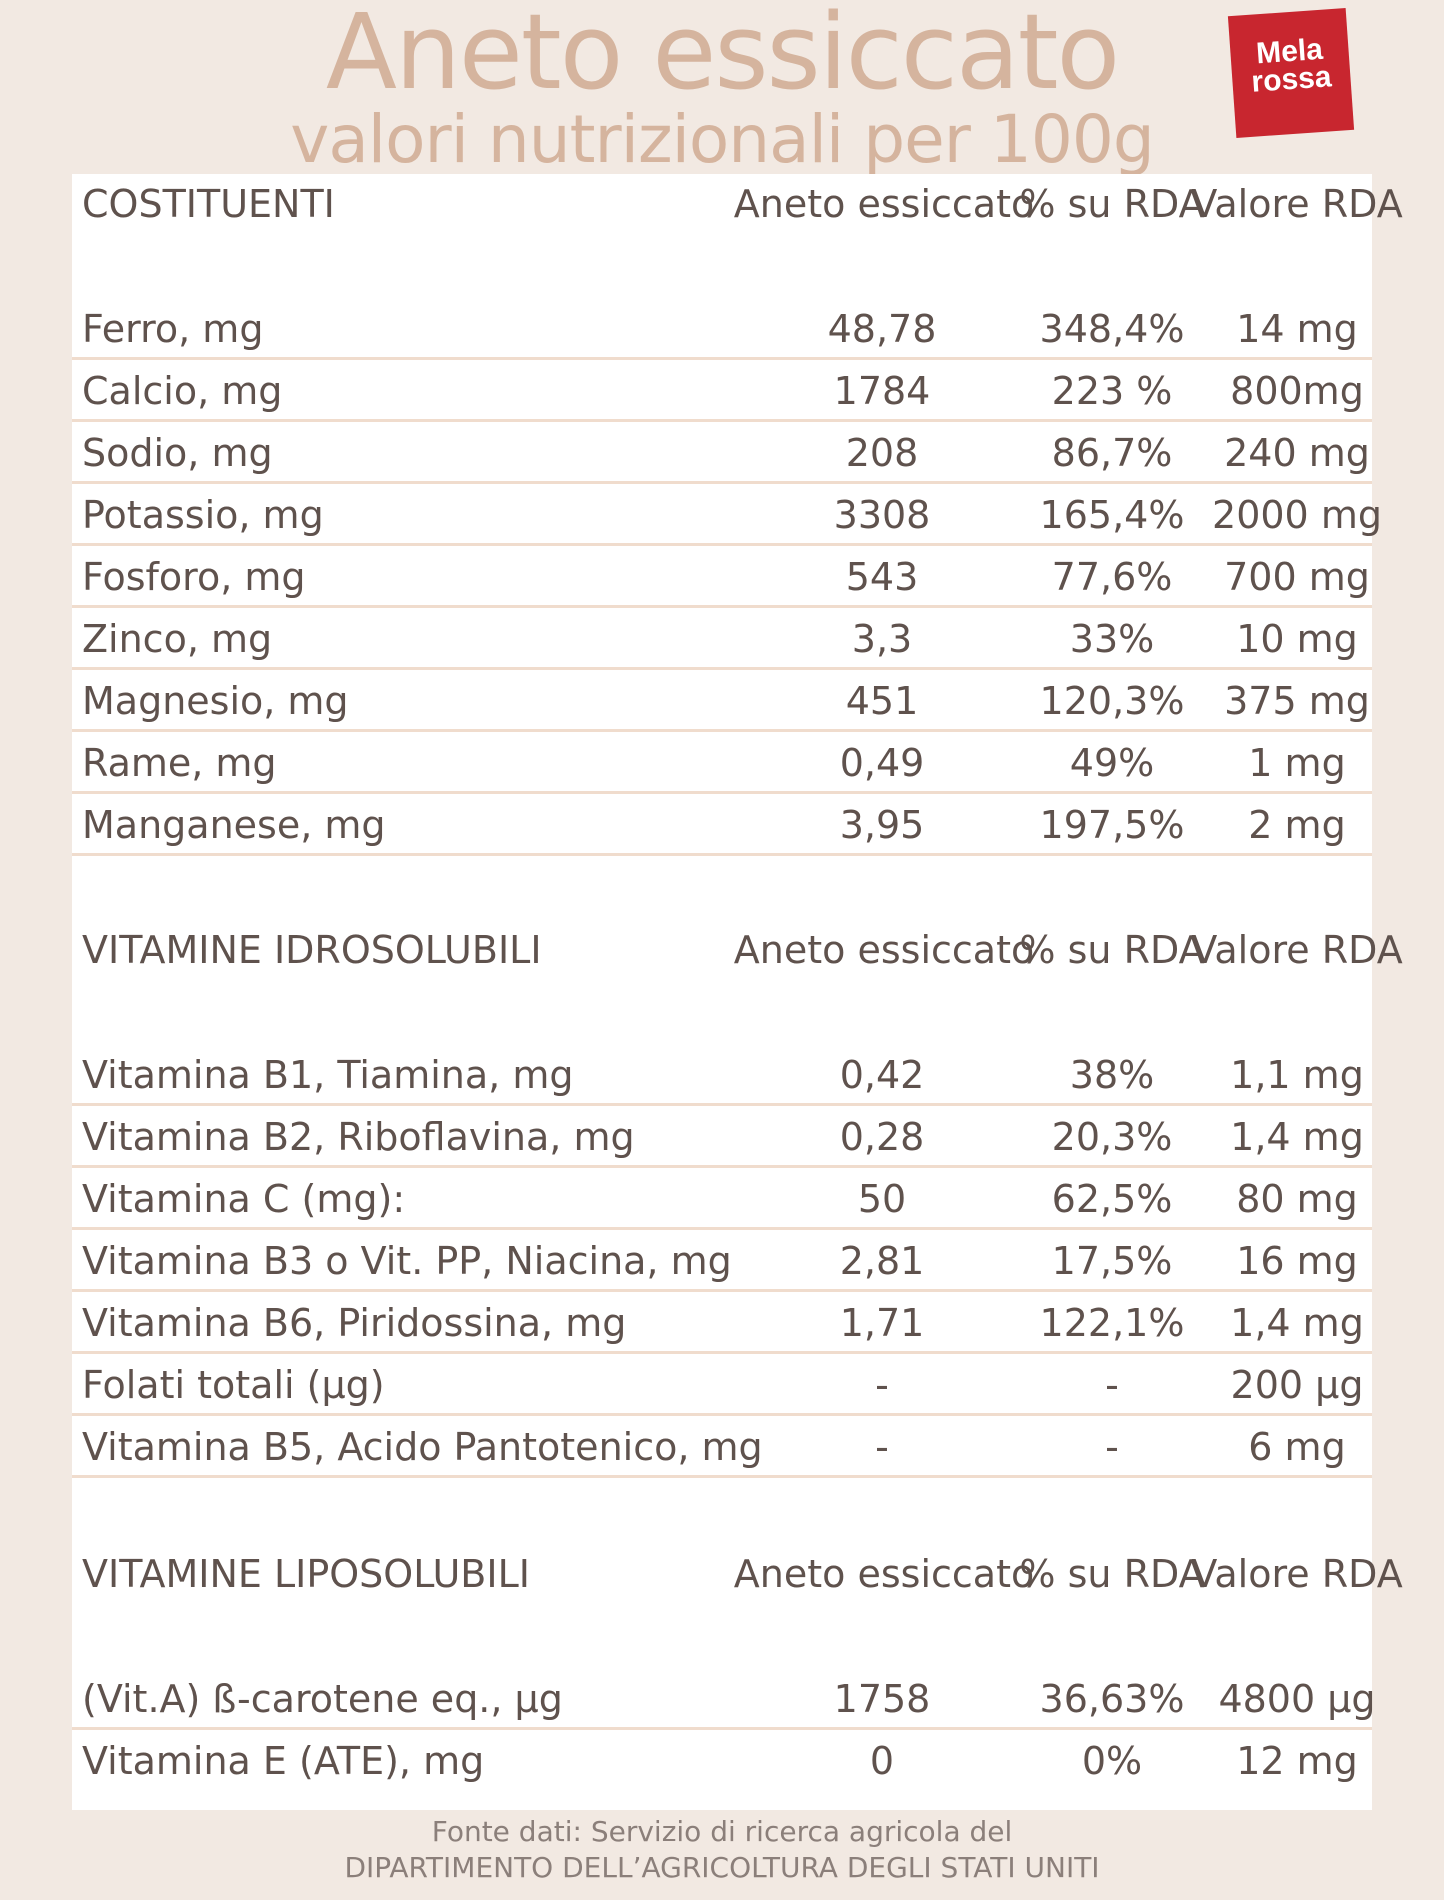 The height and width of the screenshot is (1900, 1444). I want to click on row-rda-percent: 122,1%, so click(1112, 1323).